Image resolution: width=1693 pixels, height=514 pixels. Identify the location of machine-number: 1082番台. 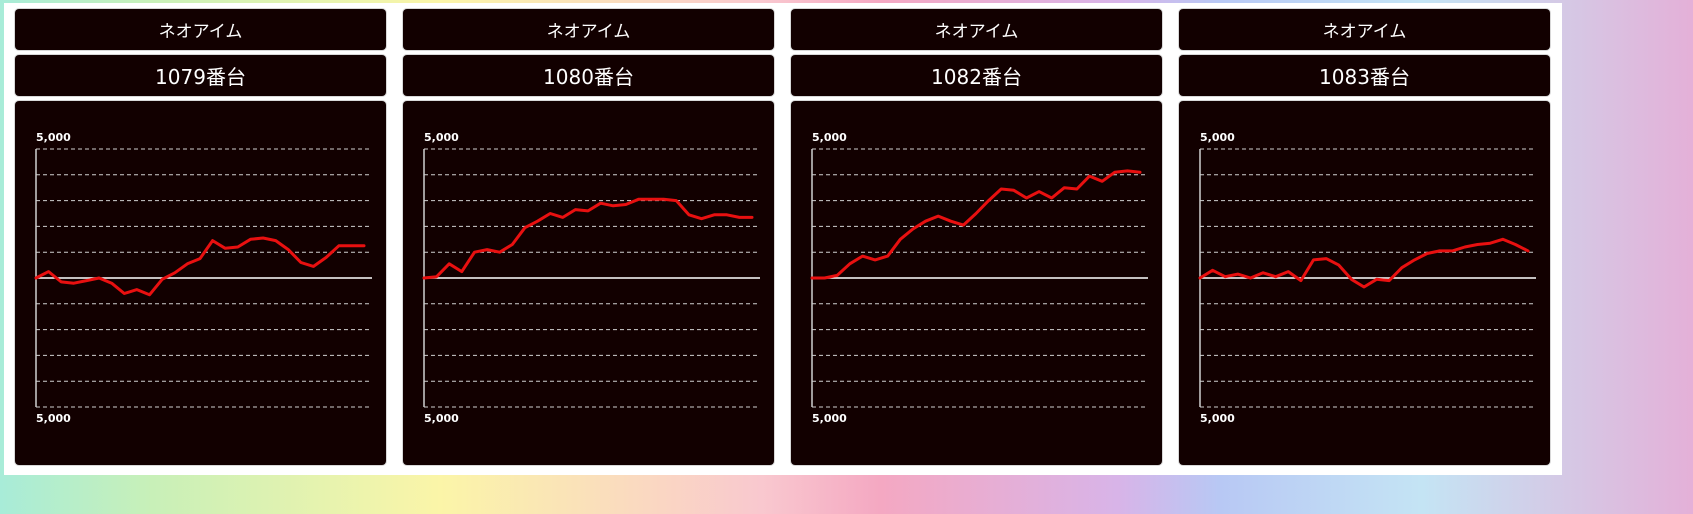
(976, 75).